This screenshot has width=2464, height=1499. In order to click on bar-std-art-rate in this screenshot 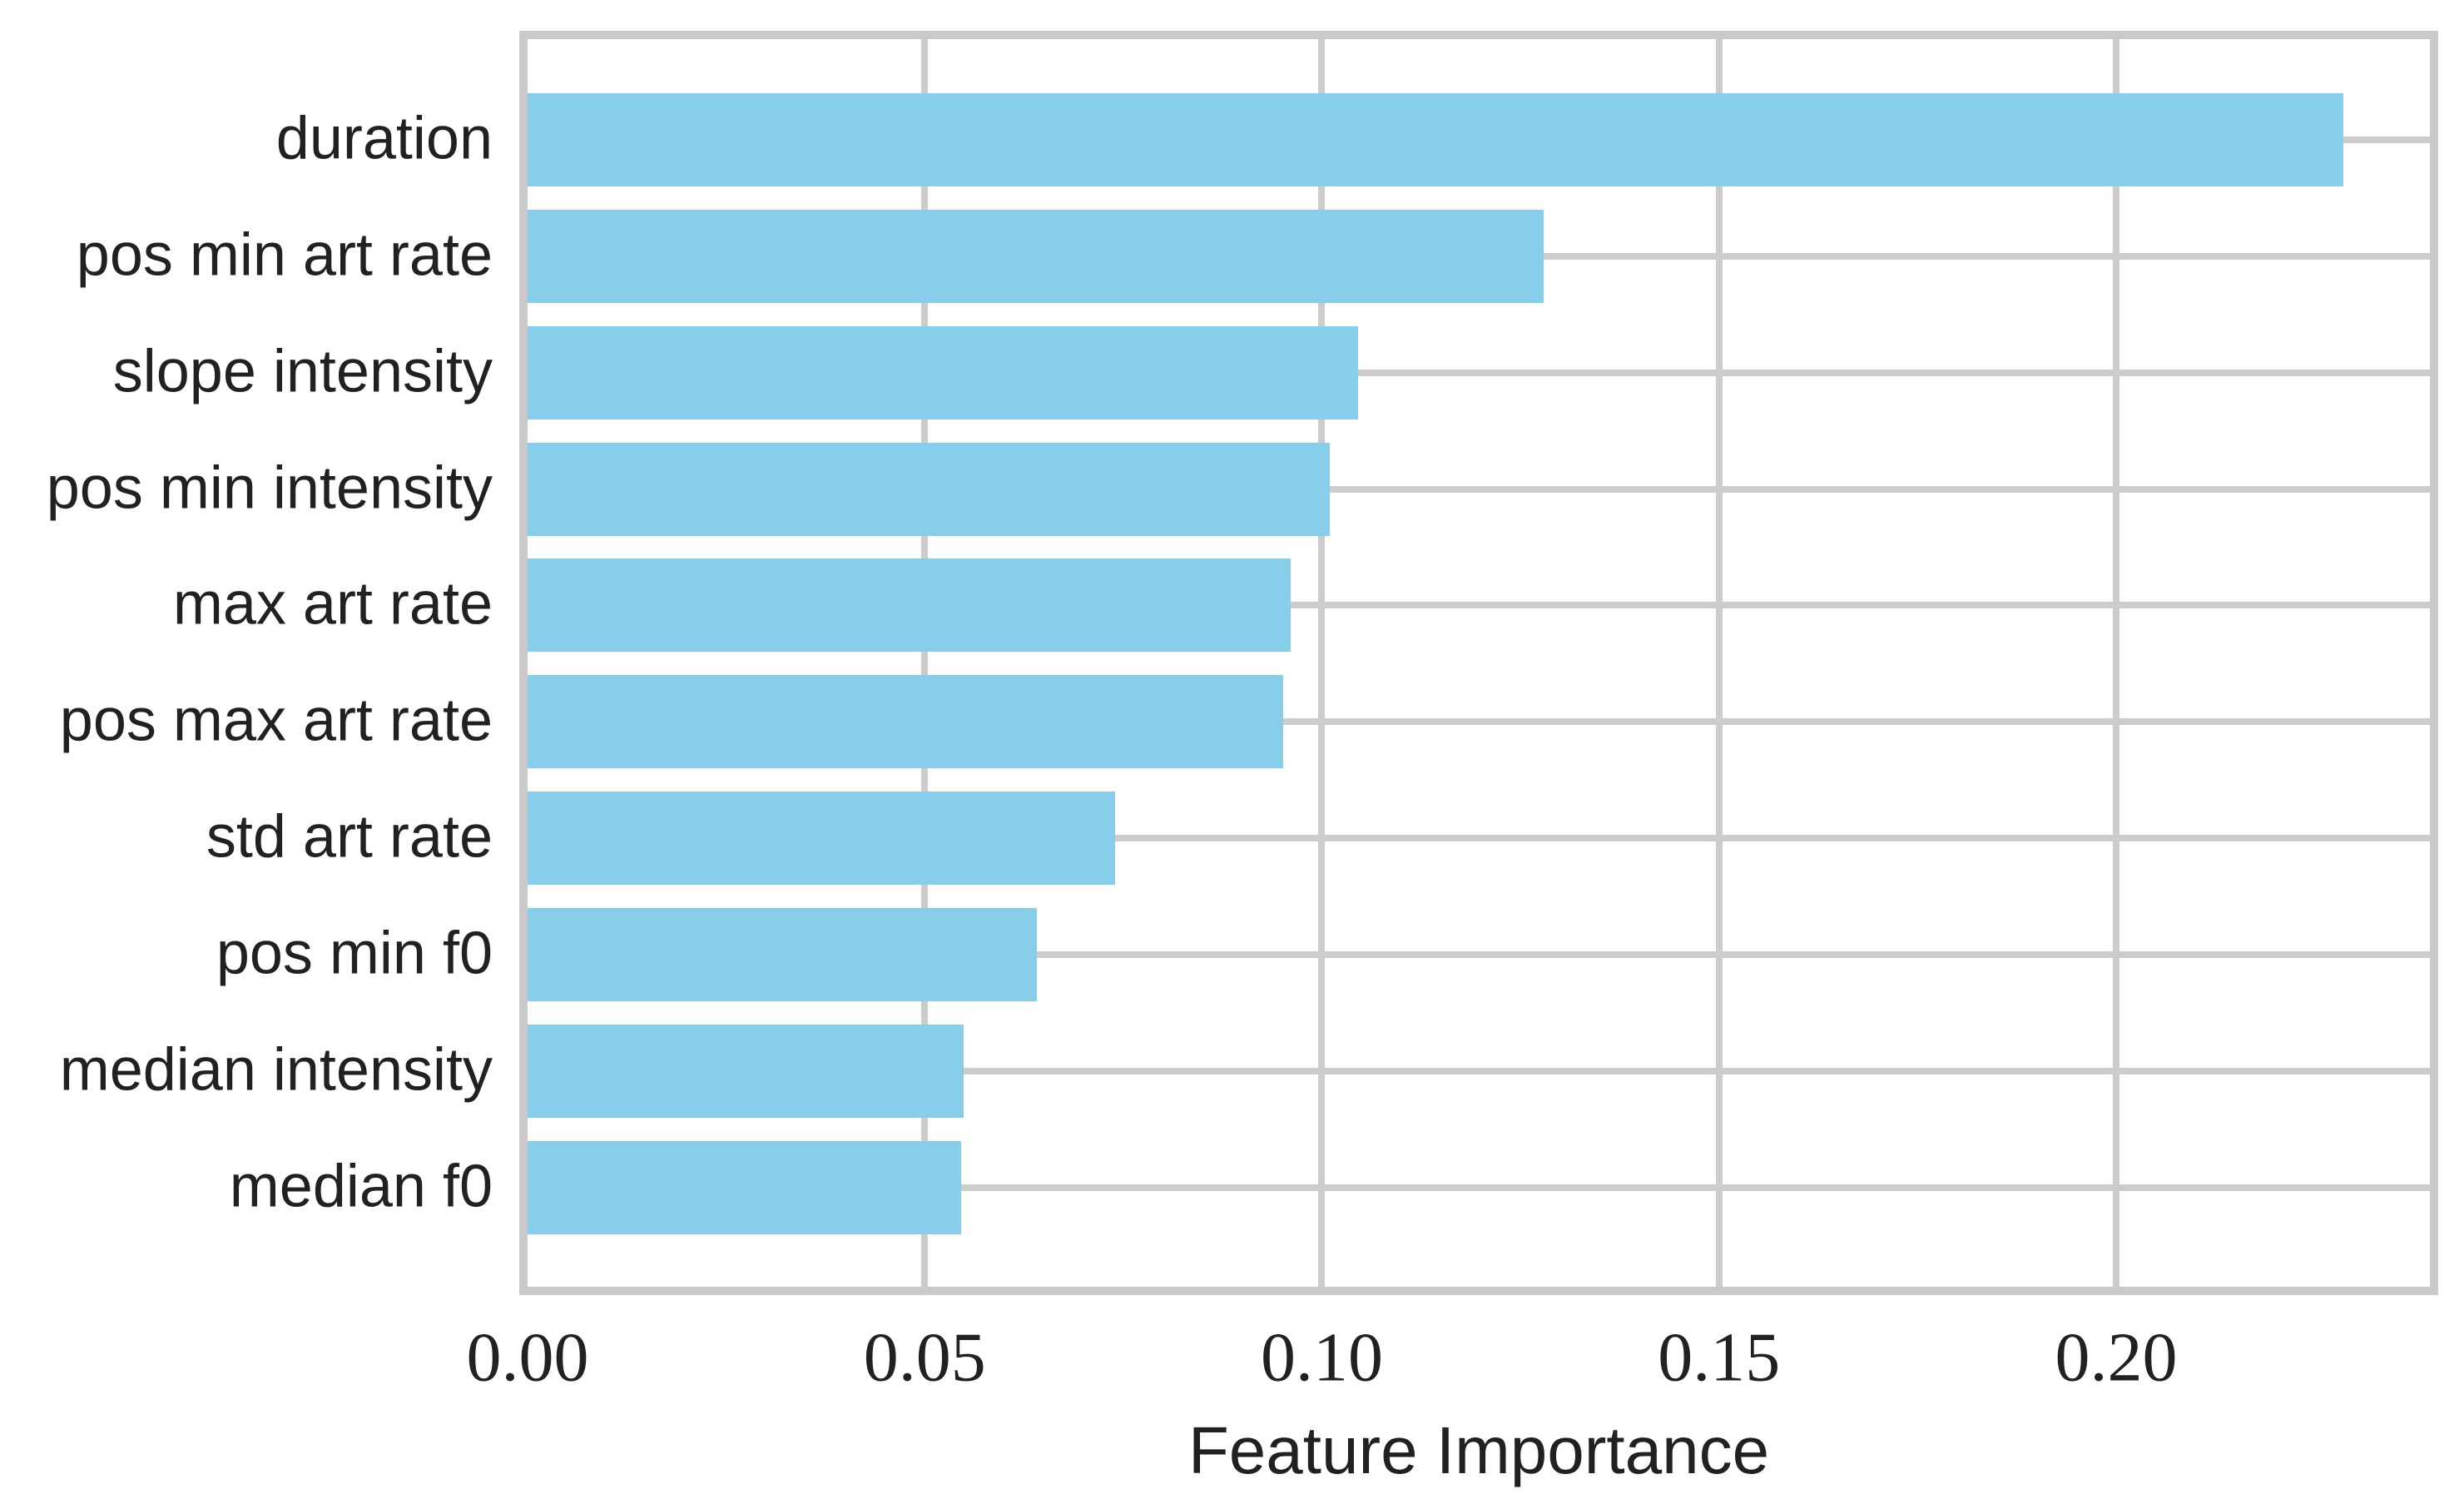, I will do `click(822, 839)`.